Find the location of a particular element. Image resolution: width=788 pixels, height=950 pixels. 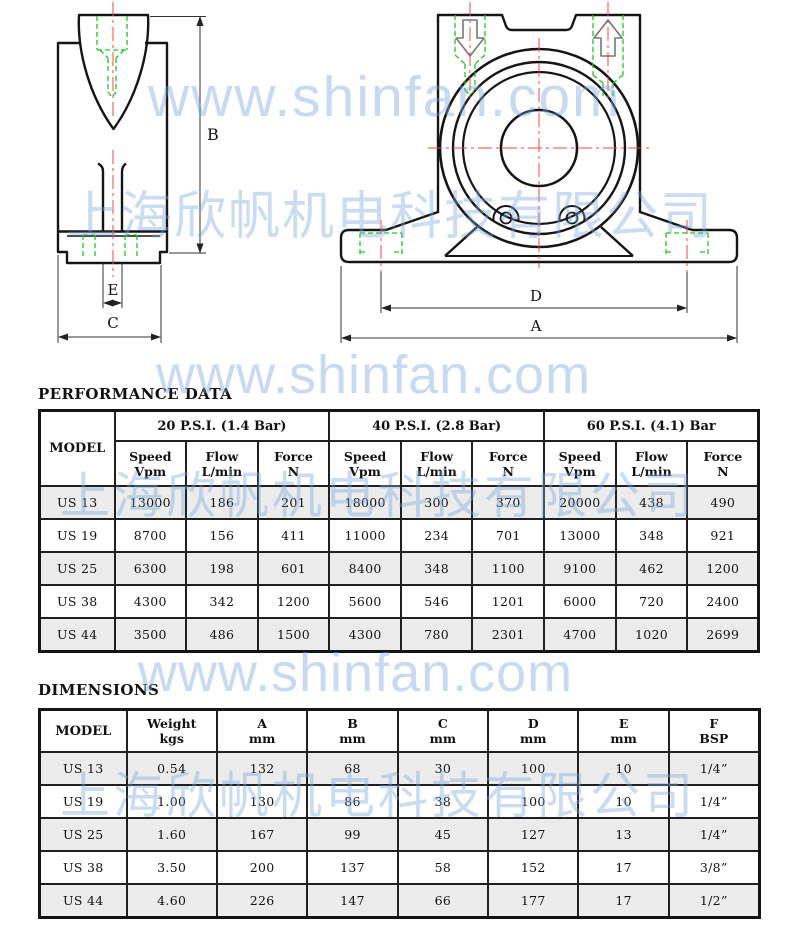

value-cell: 2301 is located at coordinates (508, 635).